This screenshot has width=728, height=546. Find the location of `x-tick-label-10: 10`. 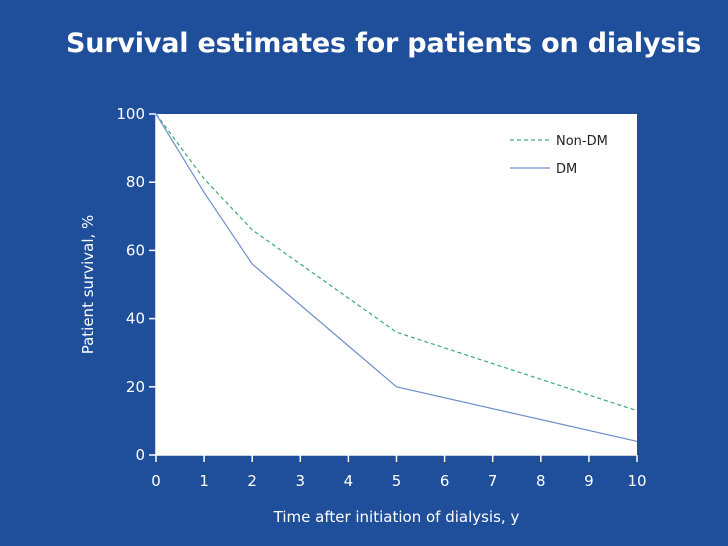

x-tick-label-10: 10 is located at coordinates (636, 481).